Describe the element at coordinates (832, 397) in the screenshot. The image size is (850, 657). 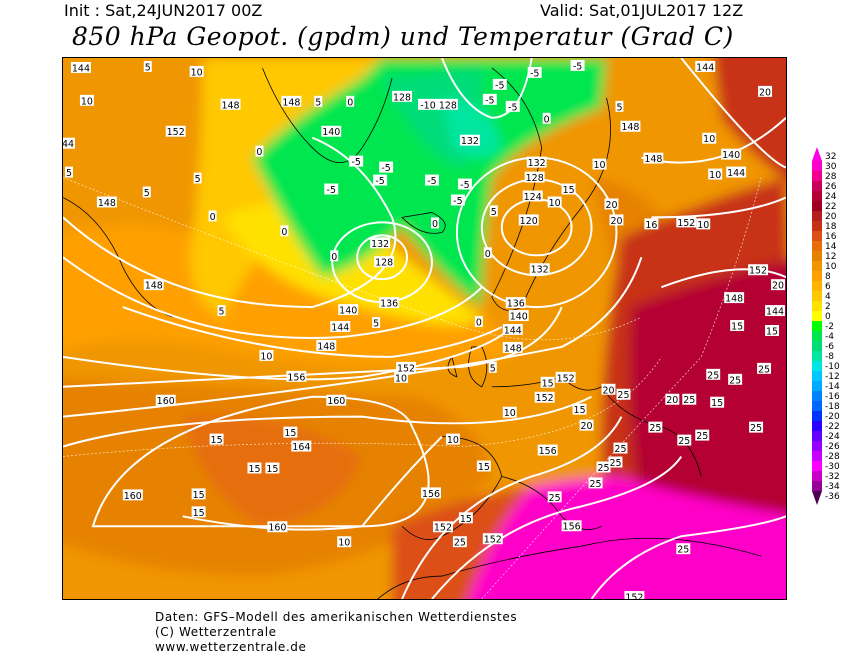
I see `legend-label: -16` at that location.